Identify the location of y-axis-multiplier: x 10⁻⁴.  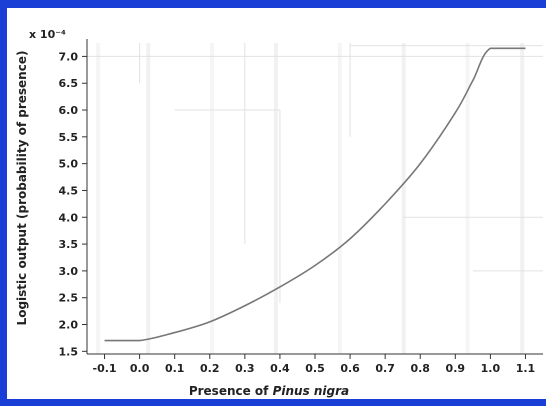
(47, 34).